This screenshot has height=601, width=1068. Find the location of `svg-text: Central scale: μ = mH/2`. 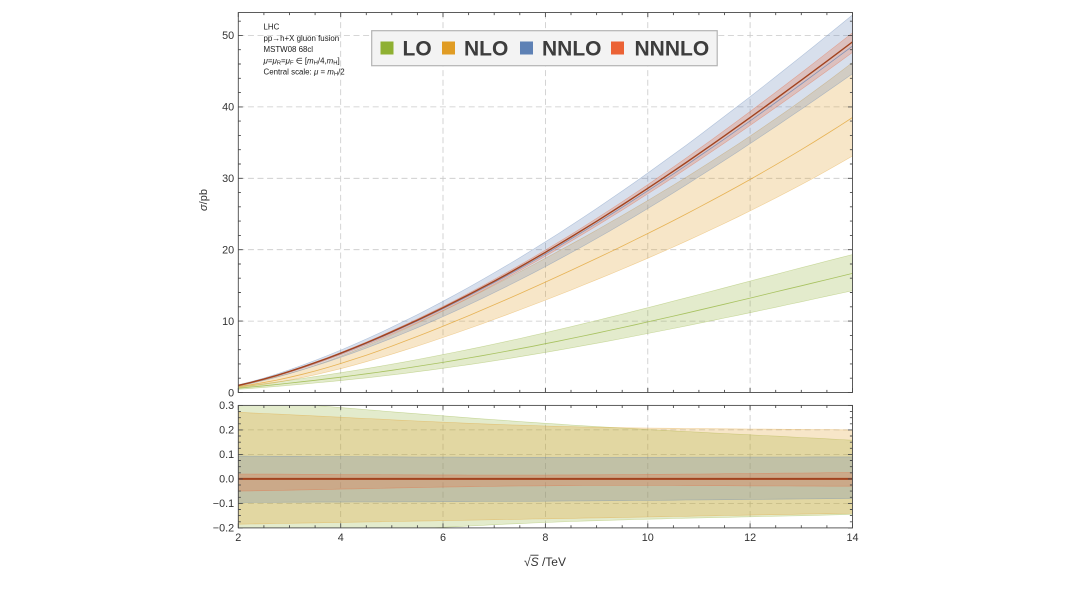

svg-text: Central scale: μ = mH/2 is located at coordinates (304, 73).